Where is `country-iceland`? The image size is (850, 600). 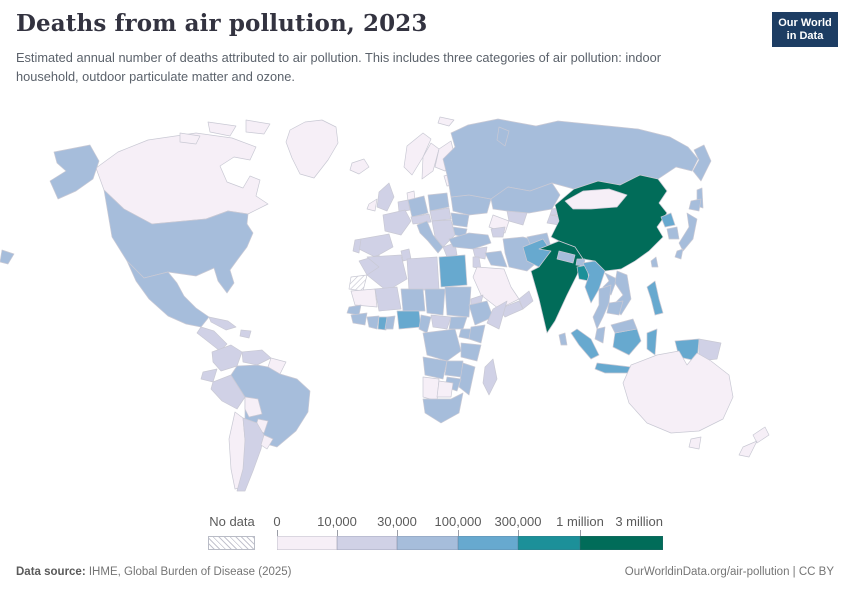 country-iceland is located at coordinates (359, 166).